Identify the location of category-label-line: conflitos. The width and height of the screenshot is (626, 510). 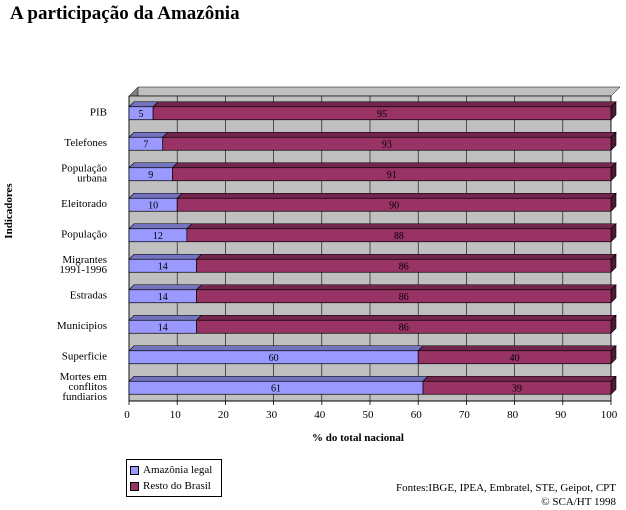
(88, 387).